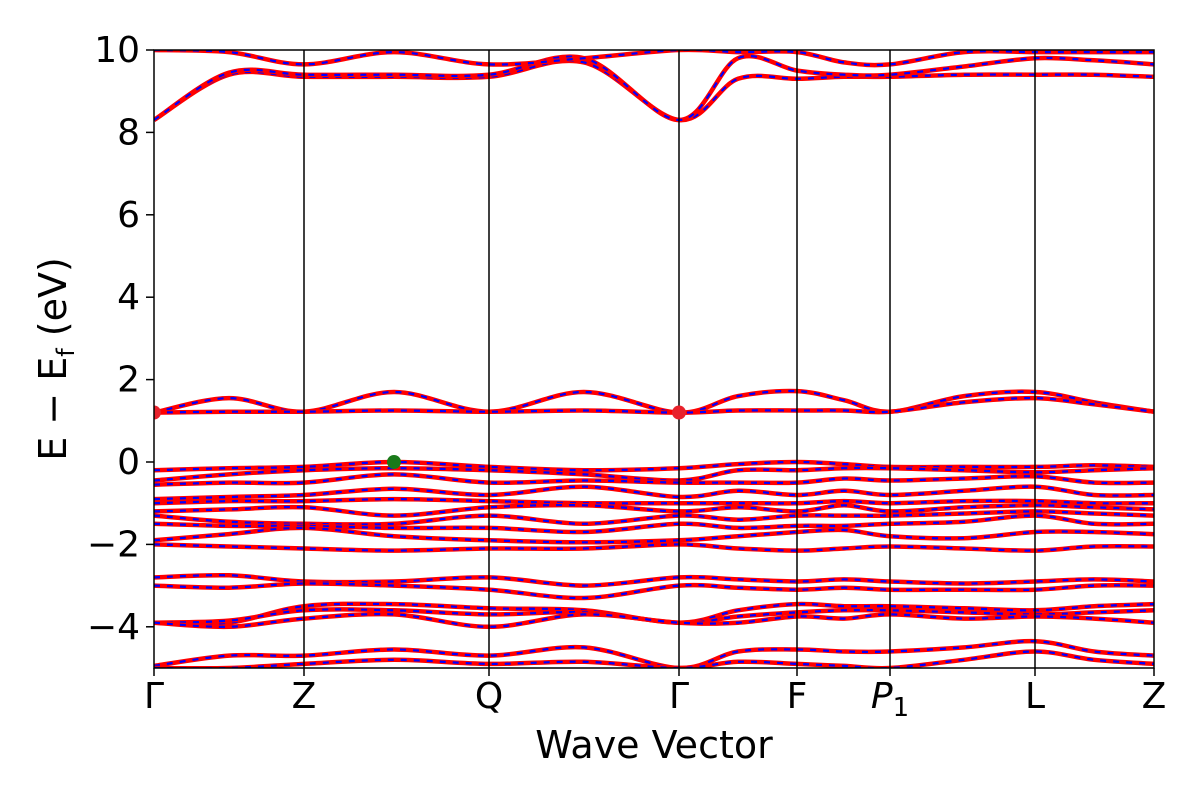 The image size is (1200, 800). What do you see at coordinates (655, 695) in the screenshot?
I see `x-axis-ticks: Γ Z Q Γ F P1 L Z` at bounding box center [655, 695].